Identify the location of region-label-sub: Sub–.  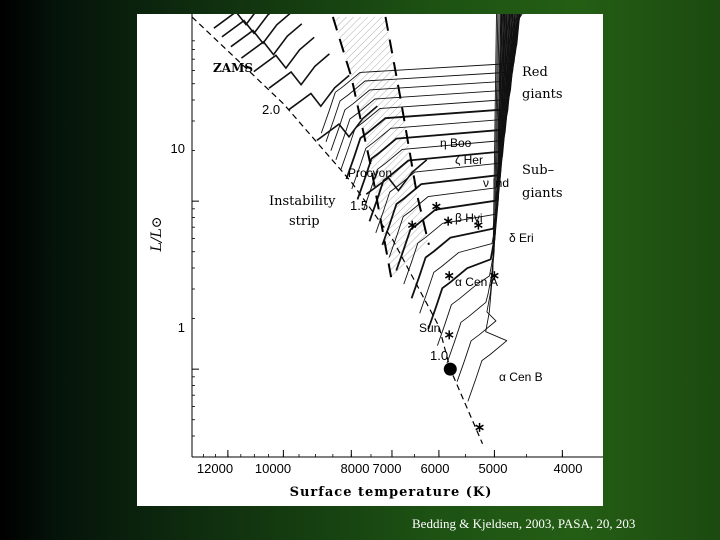
(538, 170).